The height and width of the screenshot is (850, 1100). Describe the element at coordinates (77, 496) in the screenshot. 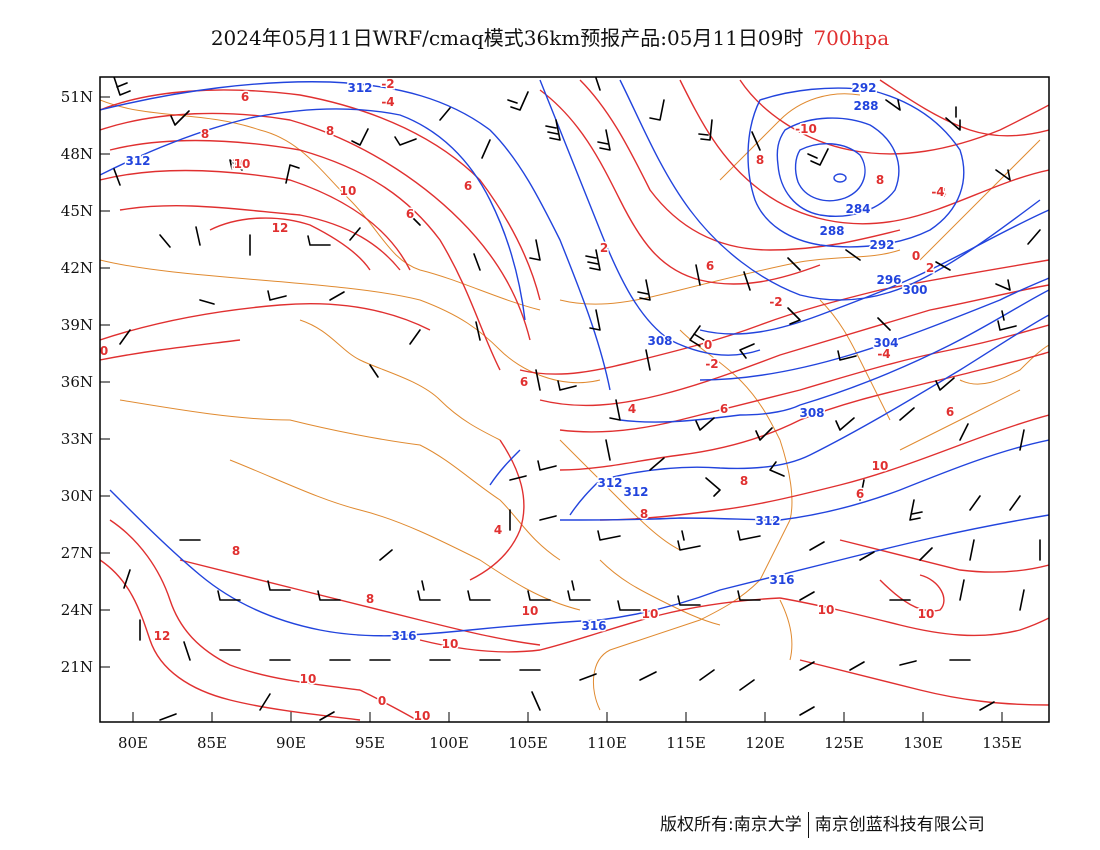

I see `lat-tick-label: 30N` at that location.